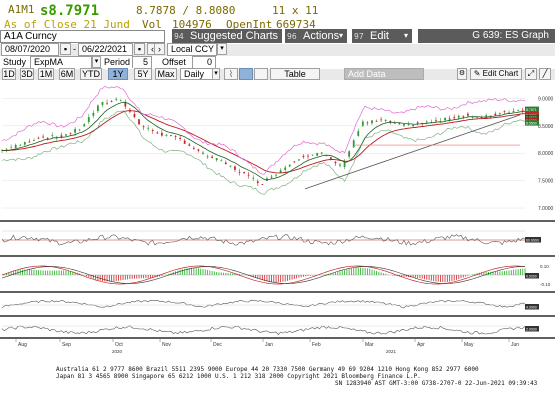 This screenshot has height=400, width=555. What do you see at coordinates (246, 74) in the screenshot?
I see `candle-icon` at bounding box center [246, 74].